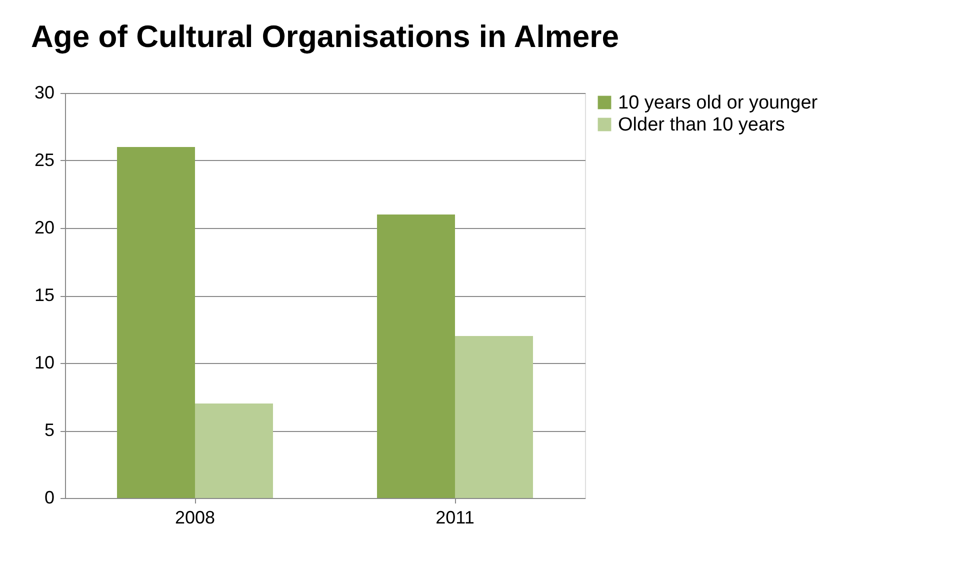 The width and height of the screenshot is (960, 580). Describe the element at coordinates (195, 518) in the screenshot. I see `x-tick-label: 2008` at that location.